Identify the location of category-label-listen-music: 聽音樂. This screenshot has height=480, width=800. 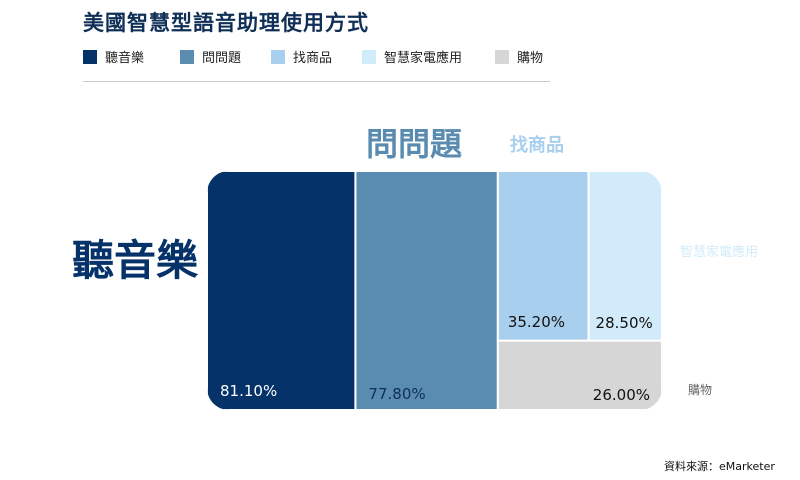
(135, 260).